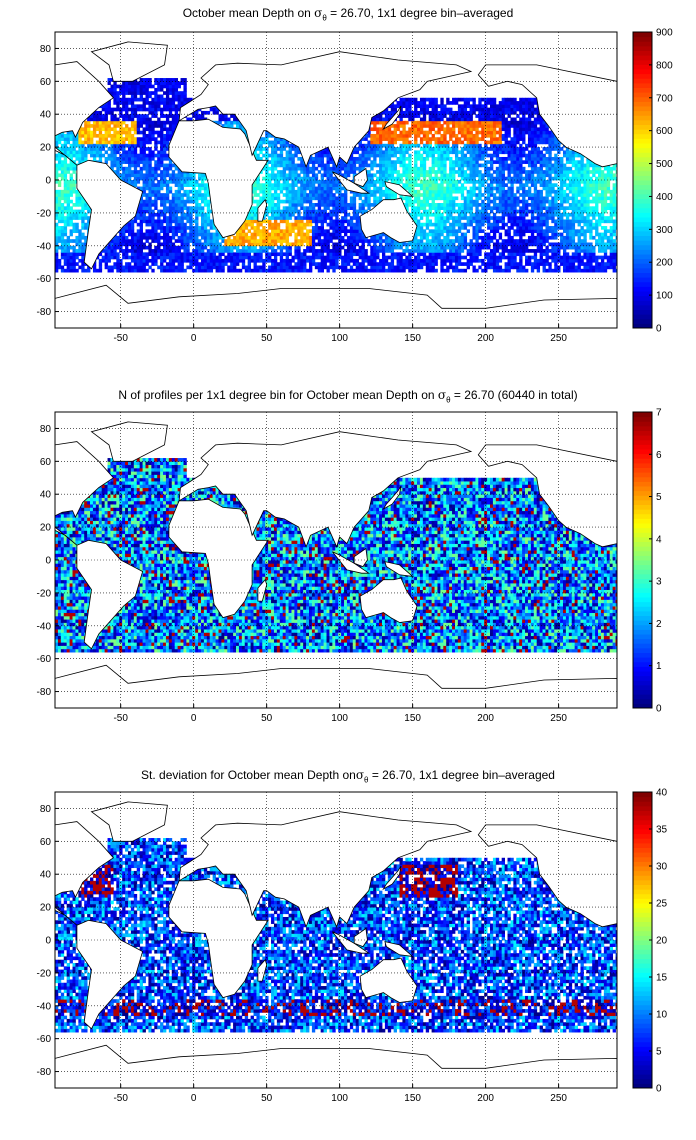  I want to click on colorbar-tick-label: 35, so click(662, 830).